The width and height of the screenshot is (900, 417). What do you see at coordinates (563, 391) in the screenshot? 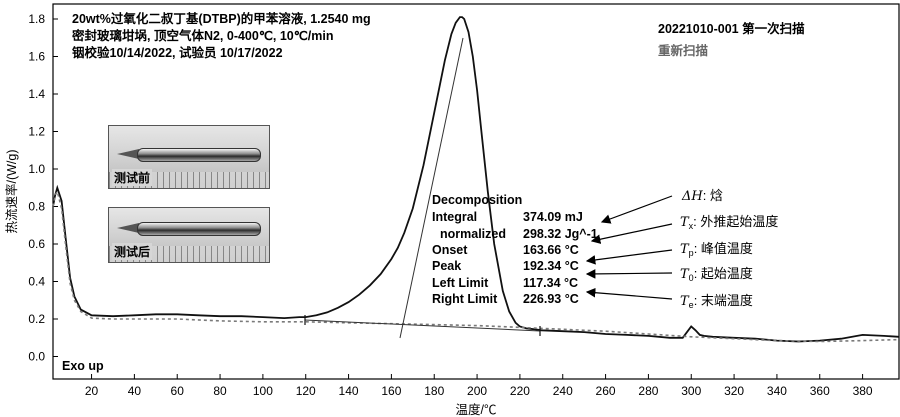
I see `x-tick-label: 240` at bounding box center [563, 391].